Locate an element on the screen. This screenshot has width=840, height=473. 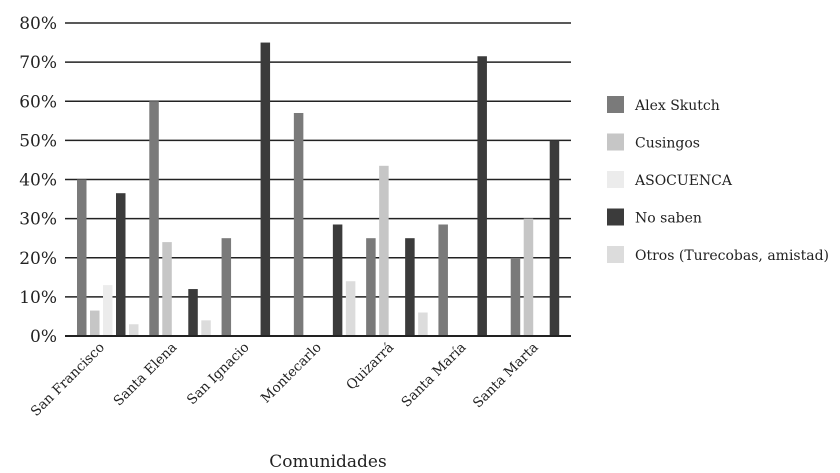
legend-label: Otros (Turecobas, amistad) is located at coordinates (732, 256).